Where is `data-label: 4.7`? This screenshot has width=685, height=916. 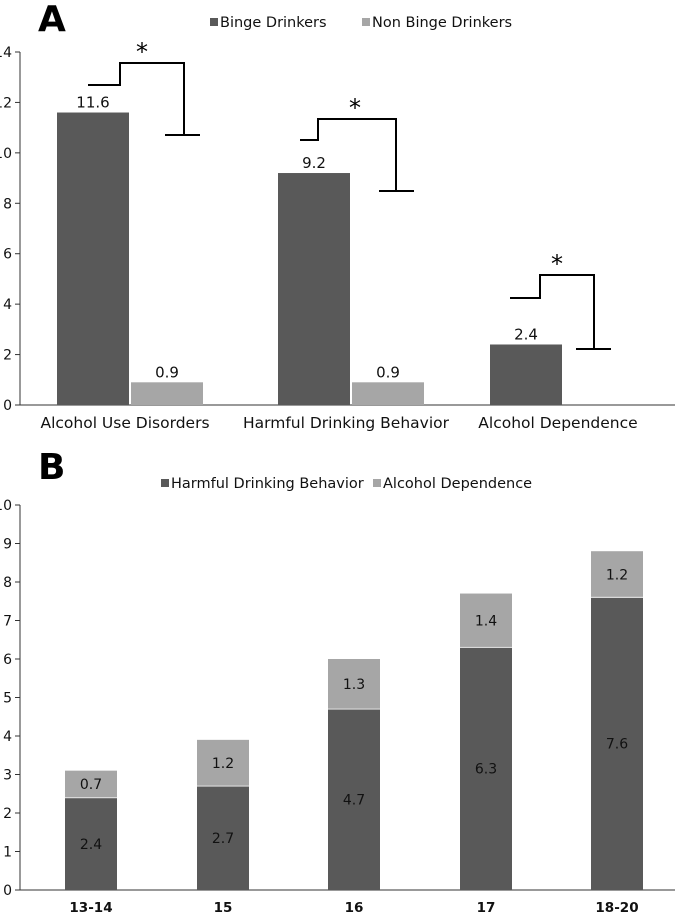
data-label: 4.7 is located at coordinates (354, 801).